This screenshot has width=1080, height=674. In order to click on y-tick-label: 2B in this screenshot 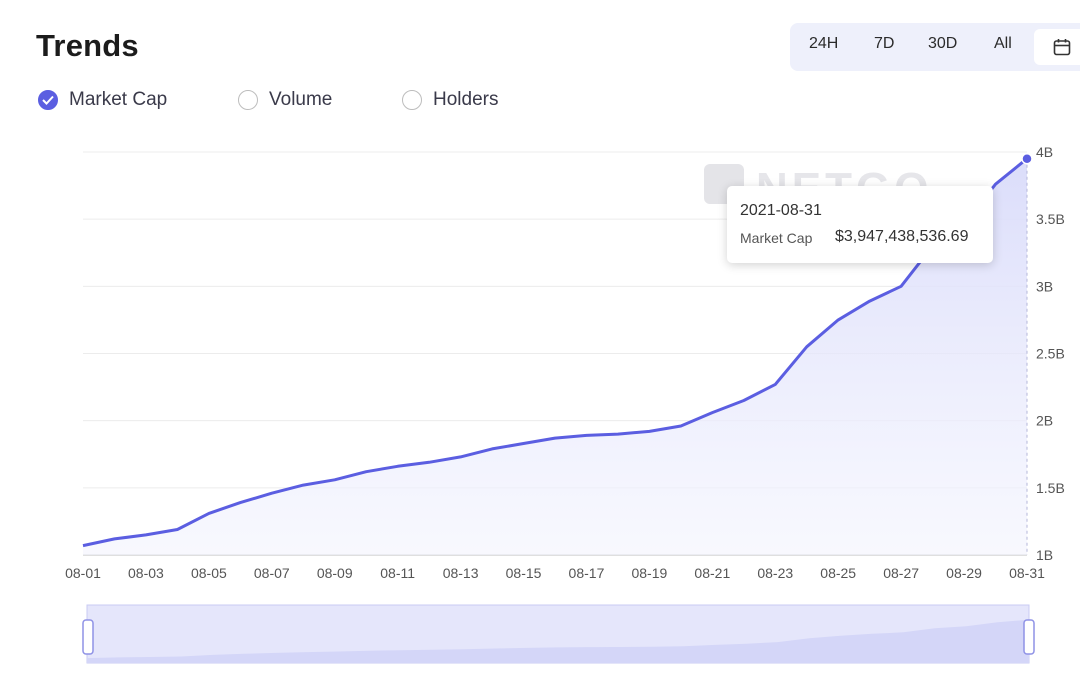, I will do `click(1044, 421)`.